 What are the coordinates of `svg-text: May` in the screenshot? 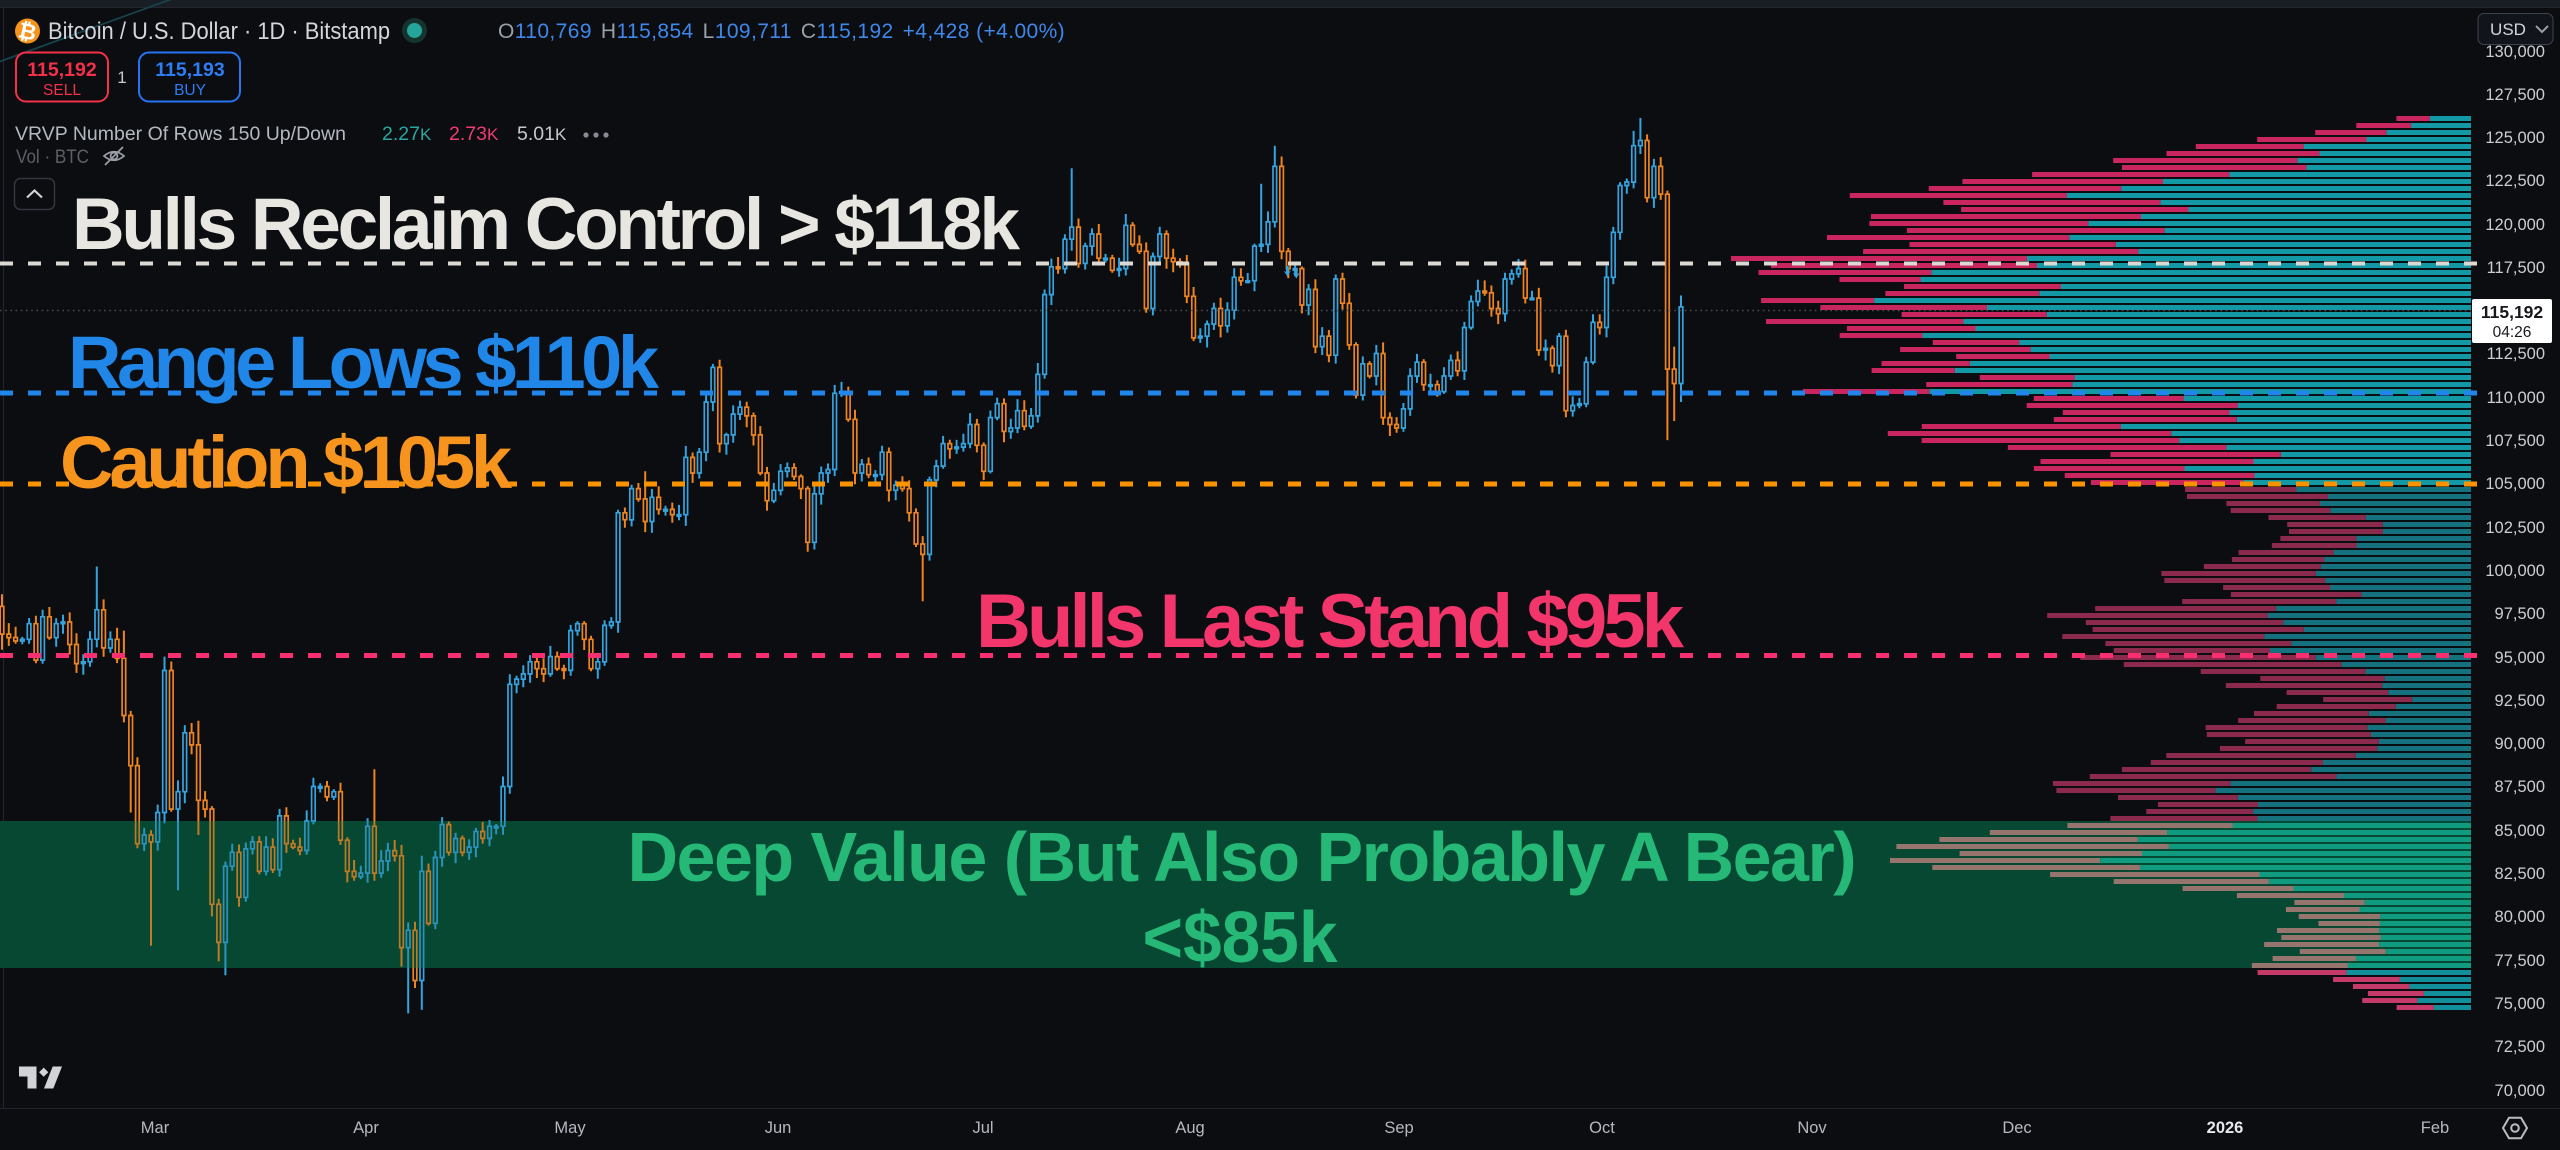 It's located at (570, 1128).